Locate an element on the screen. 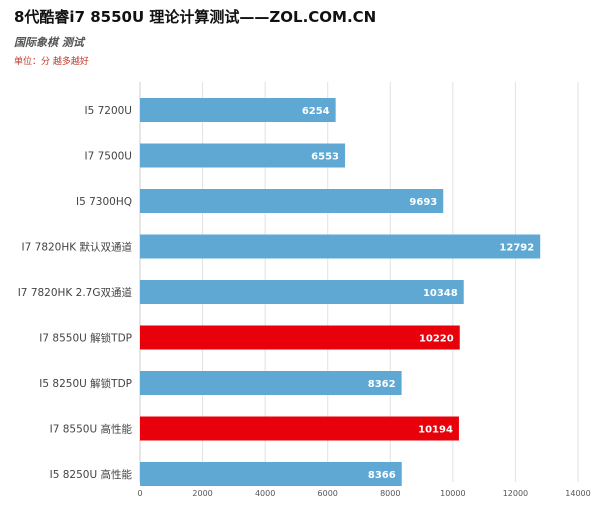 This screenshot has width=600, height=519. x-tick-label: 2000 is located at coordinates (202, 493).